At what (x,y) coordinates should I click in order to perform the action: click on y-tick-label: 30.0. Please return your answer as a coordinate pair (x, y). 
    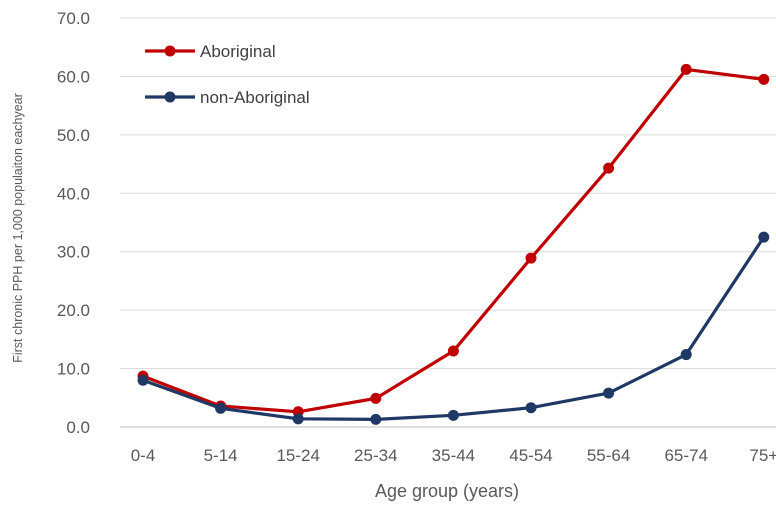
    Looking at the image, I should click on (73, 252).